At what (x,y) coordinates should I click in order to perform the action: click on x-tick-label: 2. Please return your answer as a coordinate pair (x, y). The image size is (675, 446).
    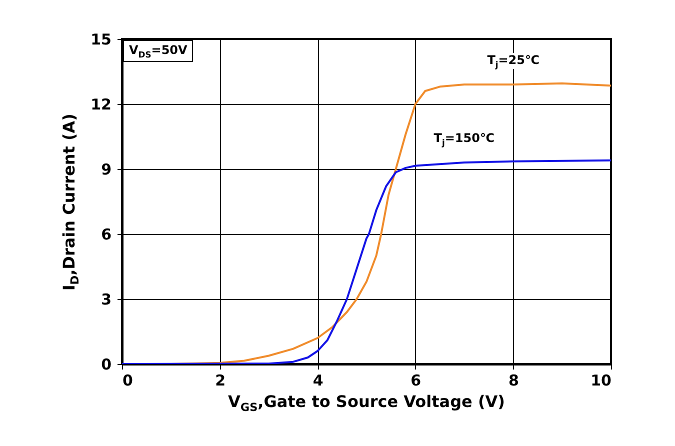
    Looking at the image, I should click on (220, 381).